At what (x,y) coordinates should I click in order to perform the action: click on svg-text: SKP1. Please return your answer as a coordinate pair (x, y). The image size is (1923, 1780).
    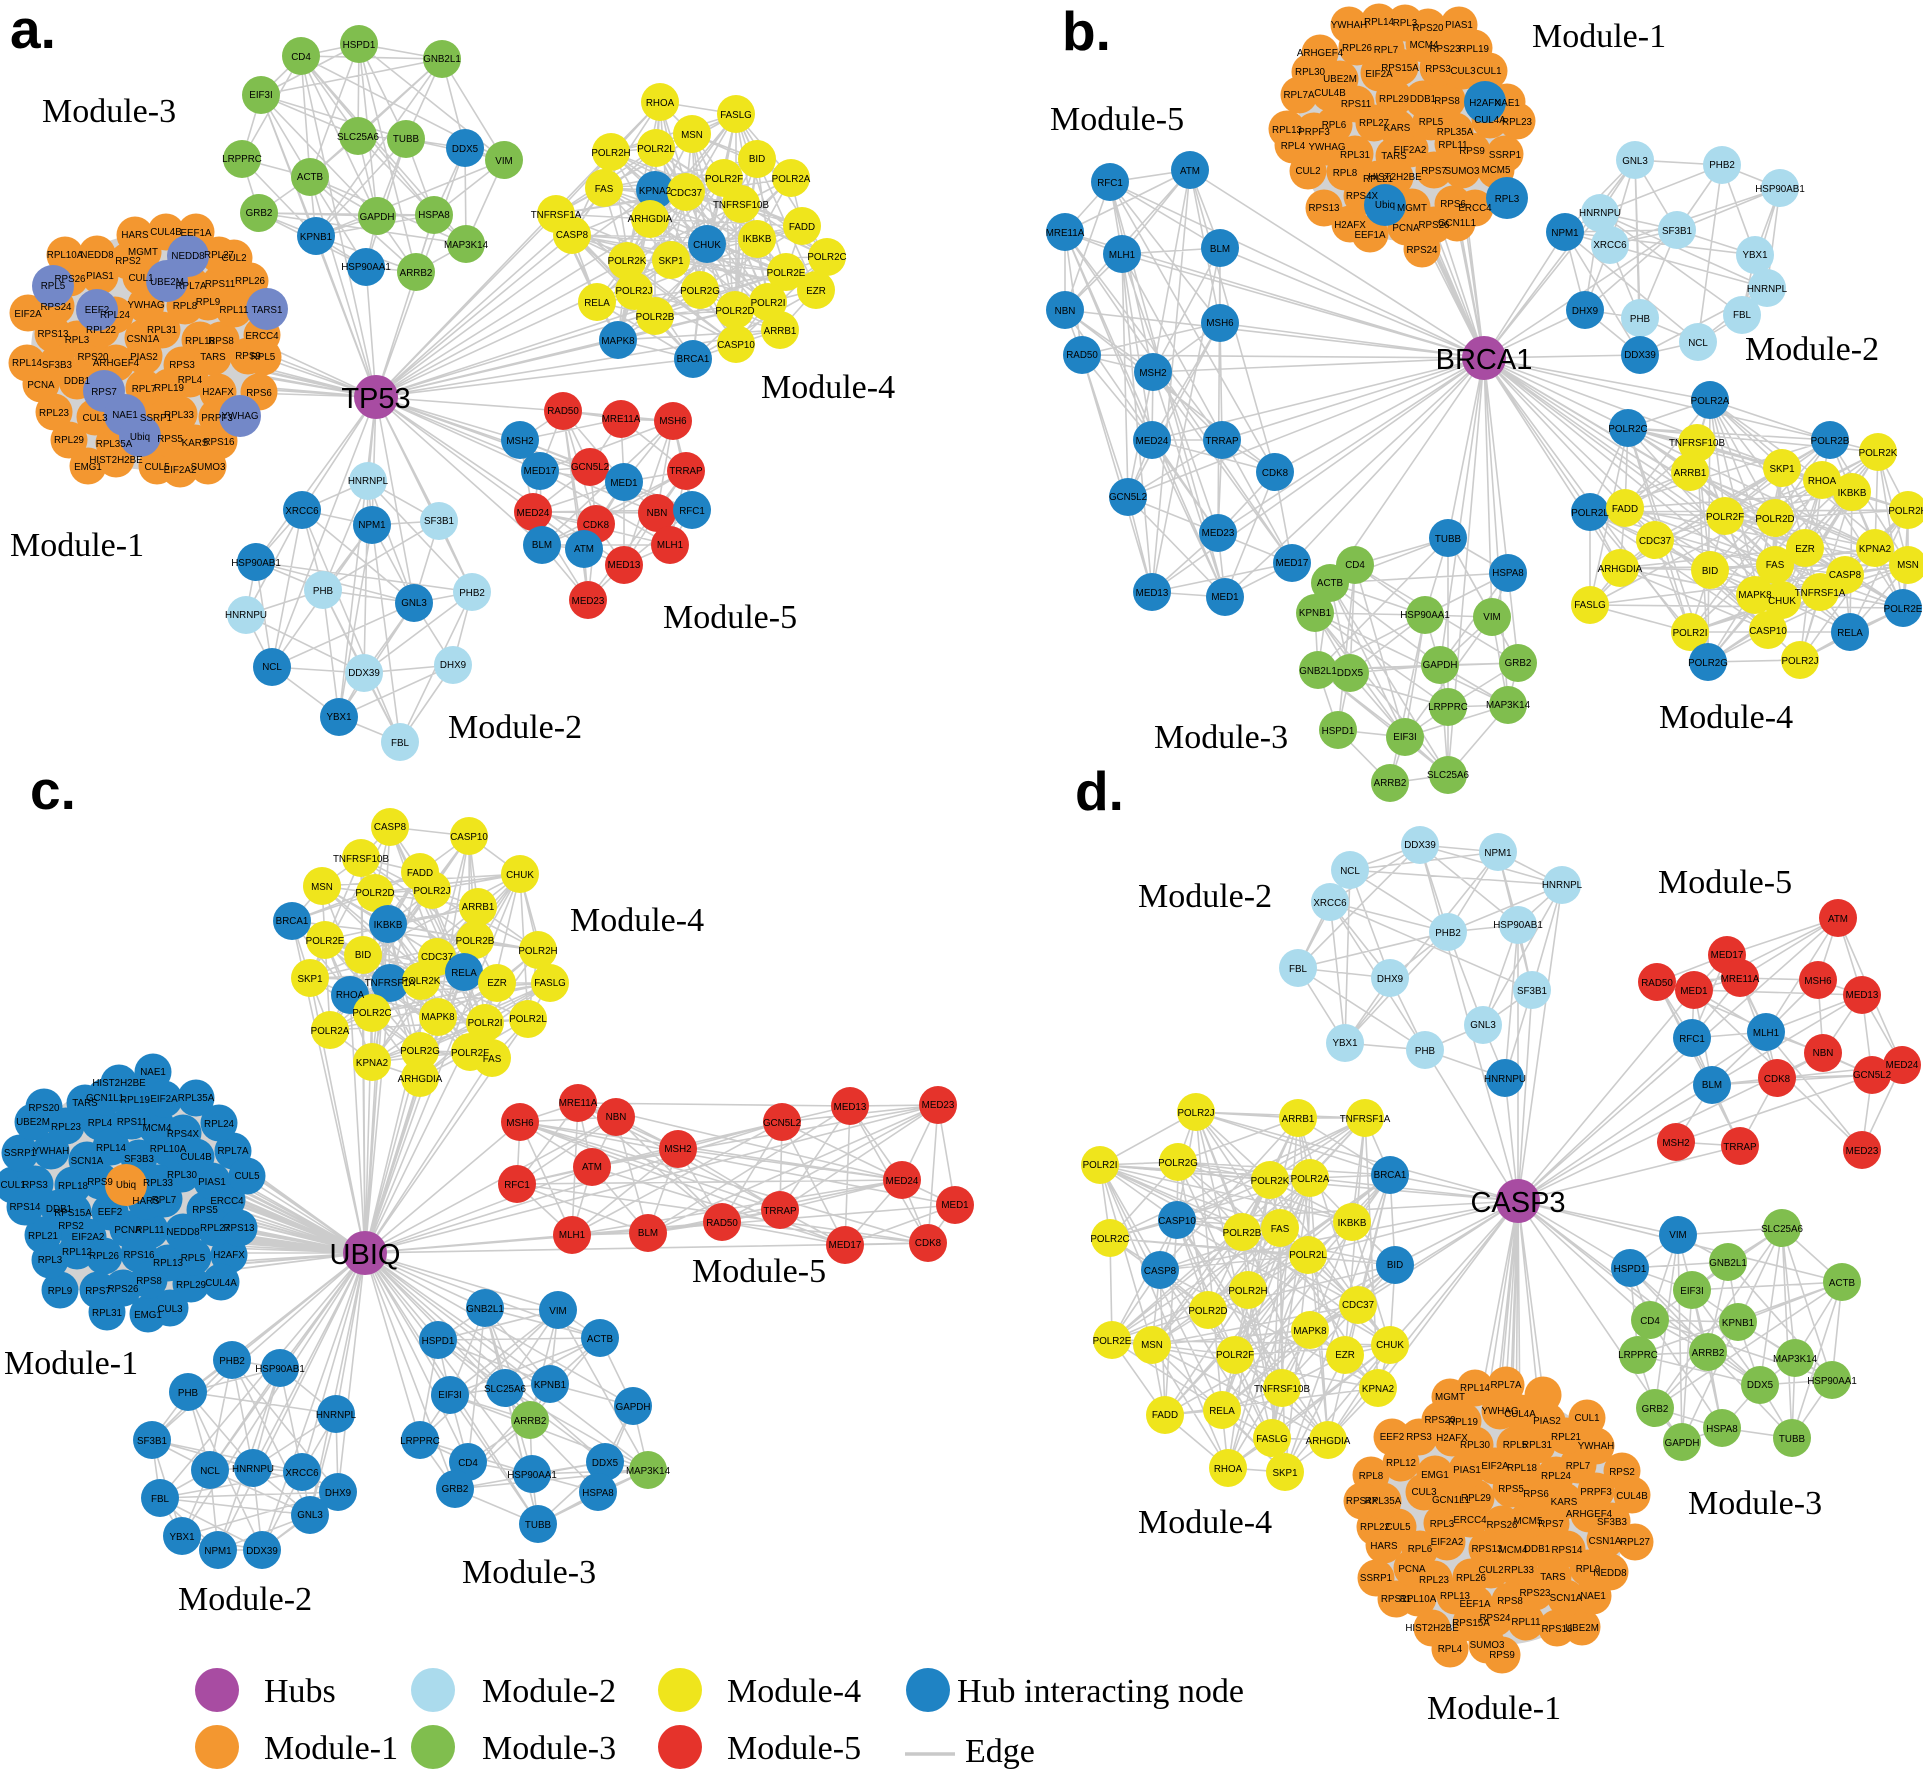
    Looking at the image, I should click on (670, 261).